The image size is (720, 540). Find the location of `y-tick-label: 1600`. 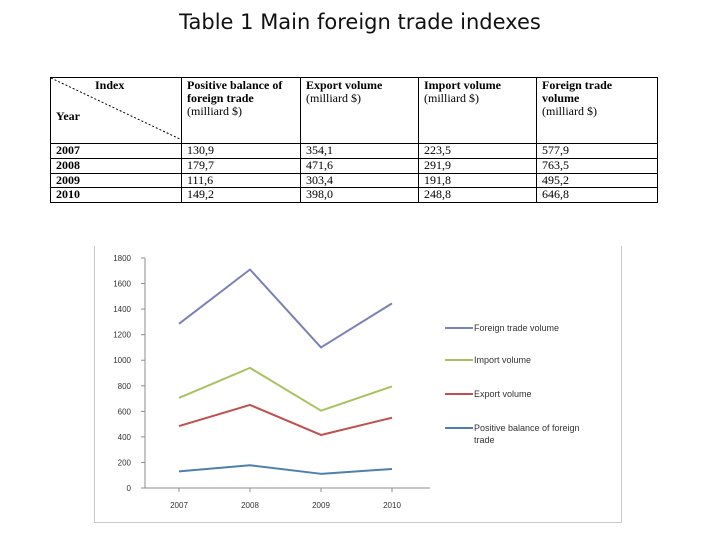

y-tick-label: 1600 is located at coordinates (122, 284).